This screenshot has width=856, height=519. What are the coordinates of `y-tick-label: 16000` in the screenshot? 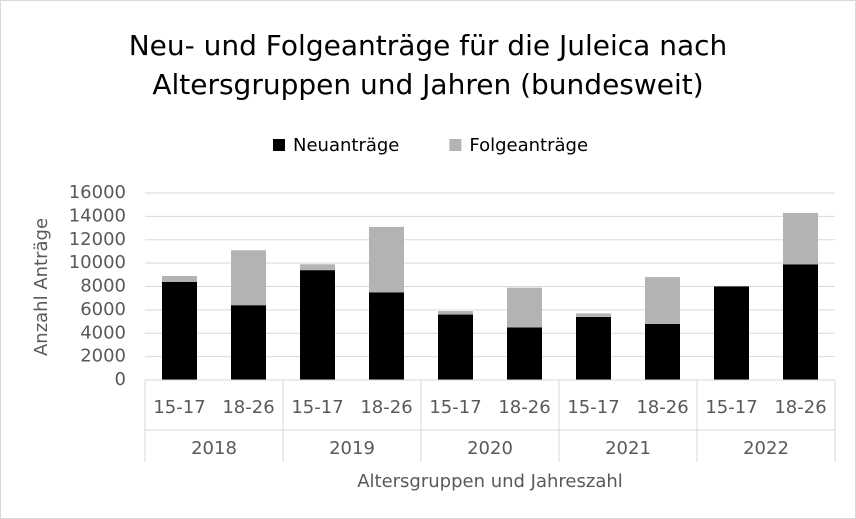 It's located at (97, 192).